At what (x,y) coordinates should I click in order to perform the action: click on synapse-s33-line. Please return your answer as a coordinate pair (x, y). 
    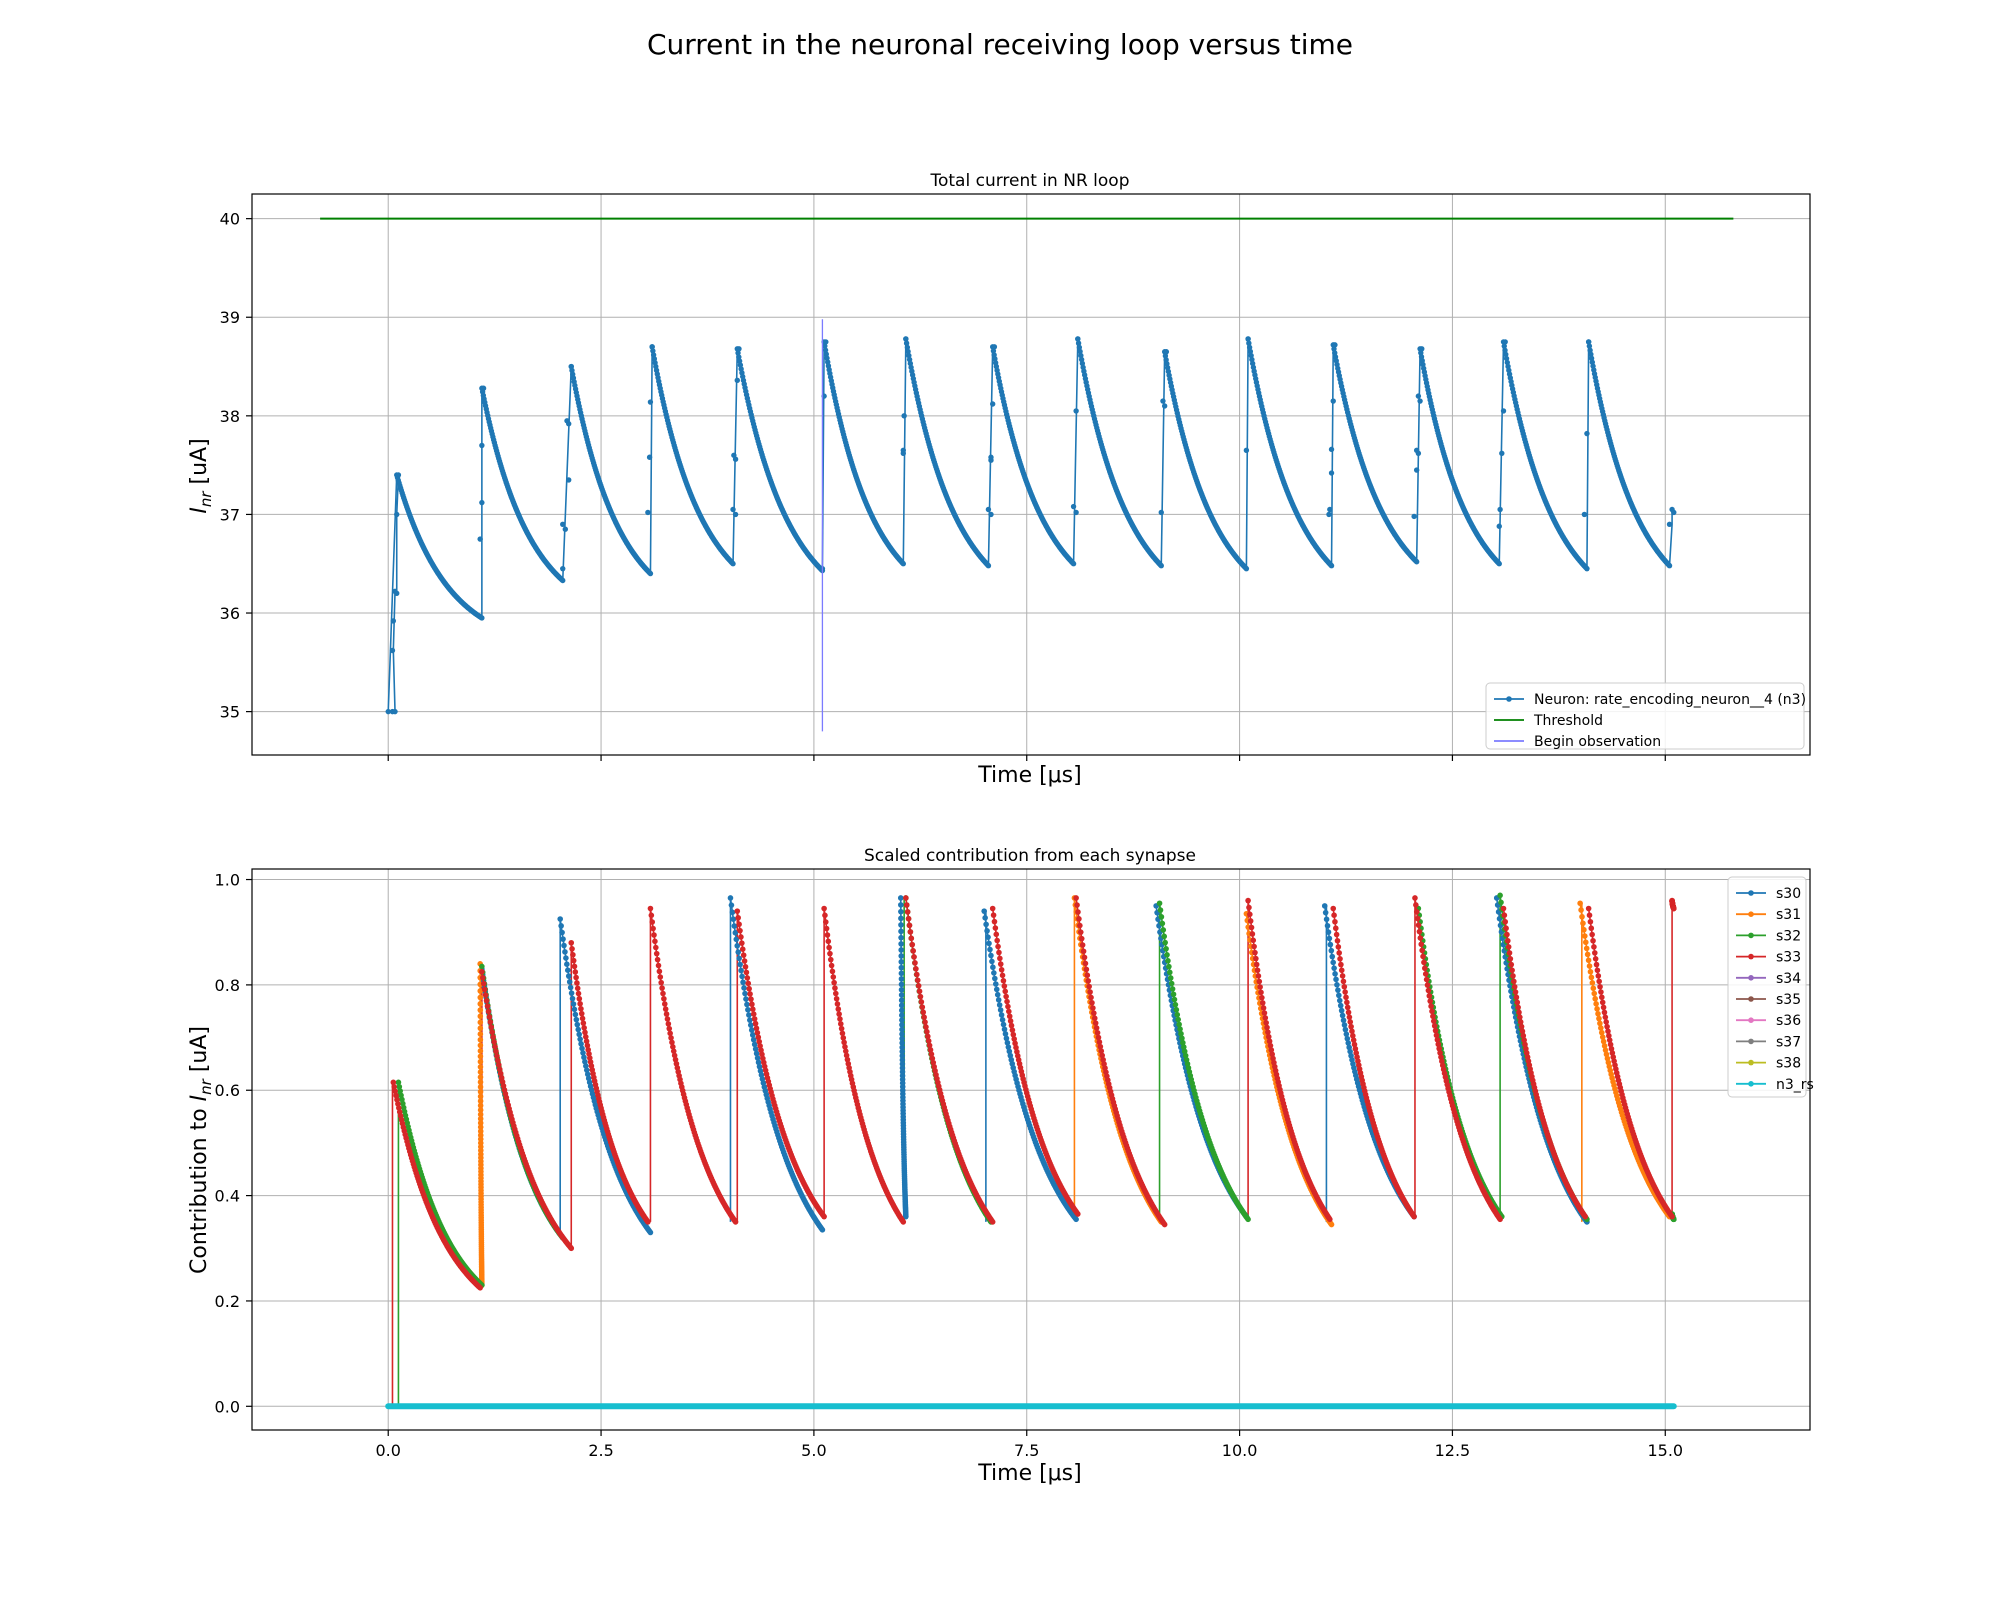
    Looking at the image, I should click on (1289, 1060).